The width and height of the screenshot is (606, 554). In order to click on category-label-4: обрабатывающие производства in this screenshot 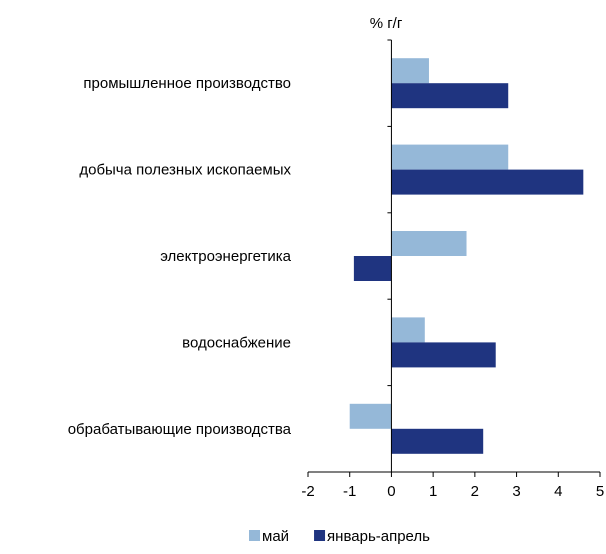, I will do `click(180, 429)`.